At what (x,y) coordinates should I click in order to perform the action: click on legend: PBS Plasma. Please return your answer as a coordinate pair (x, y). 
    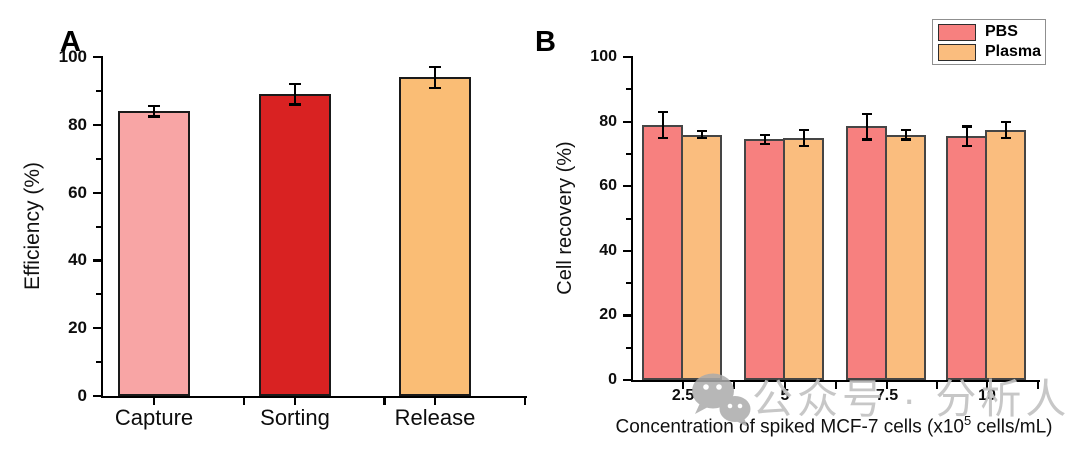
    Looking at the image, I should click on (989, 42).